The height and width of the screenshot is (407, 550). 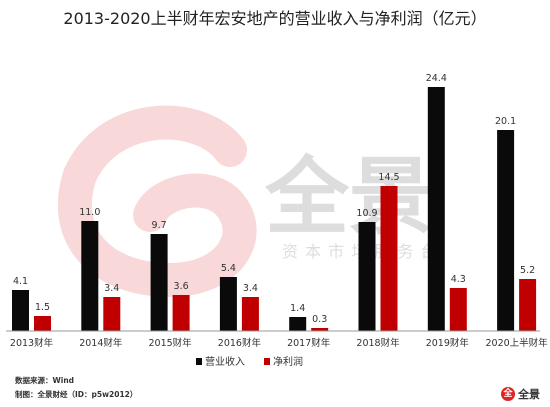 What do you see at coordinates (181, 286) in the screenshot?
I see `data-label-profit-2: 3.6` at bounding box center [181, 286].